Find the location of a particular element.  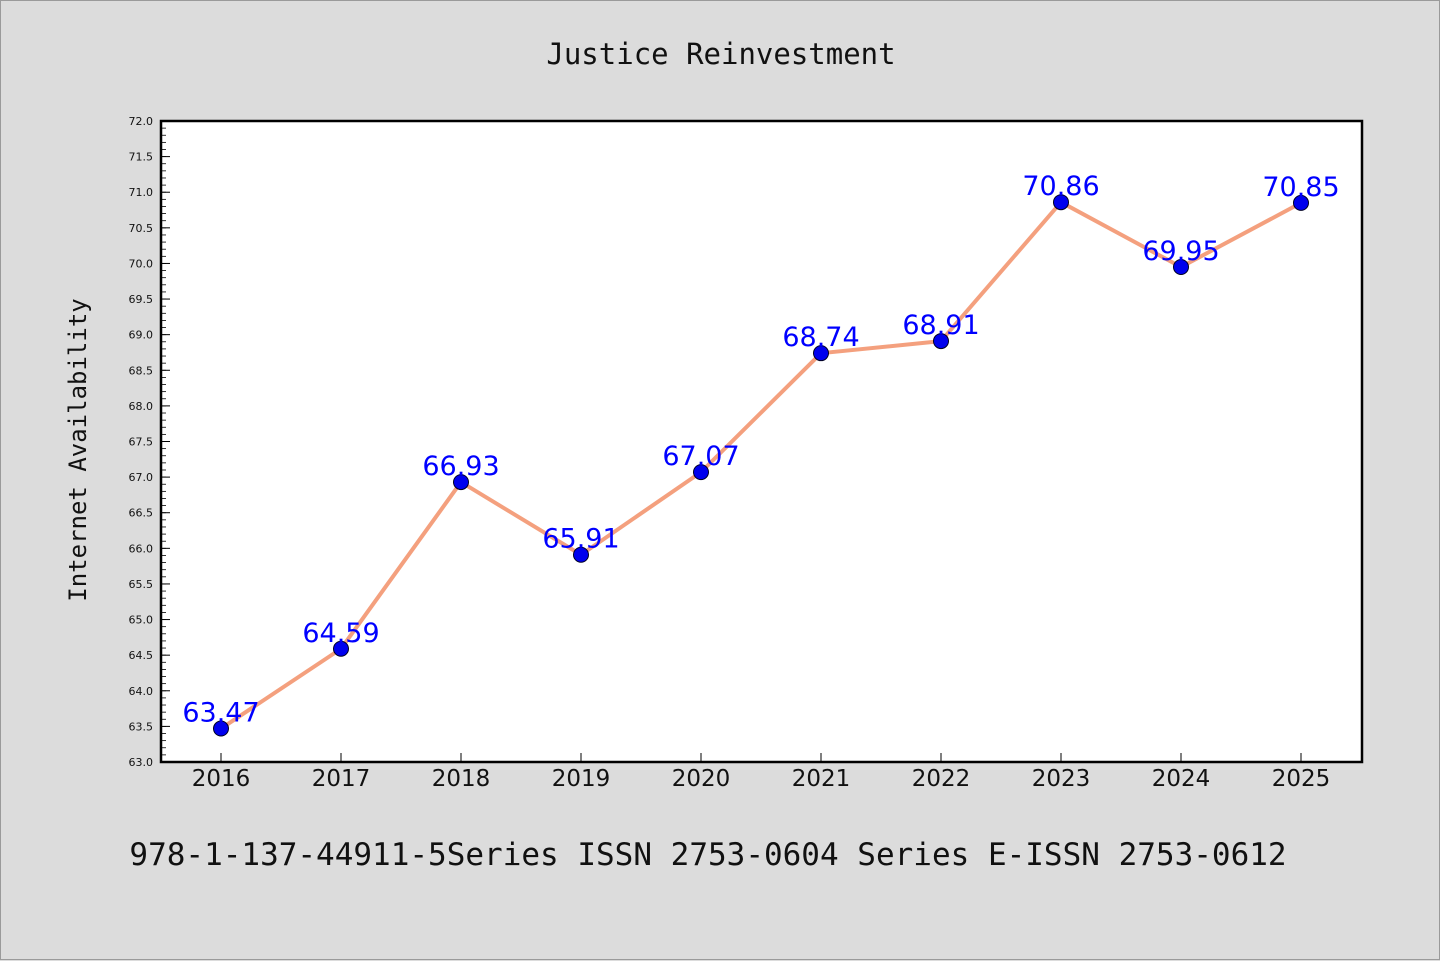

x-tick-label: 2018 is located at coordinates (461, 779).